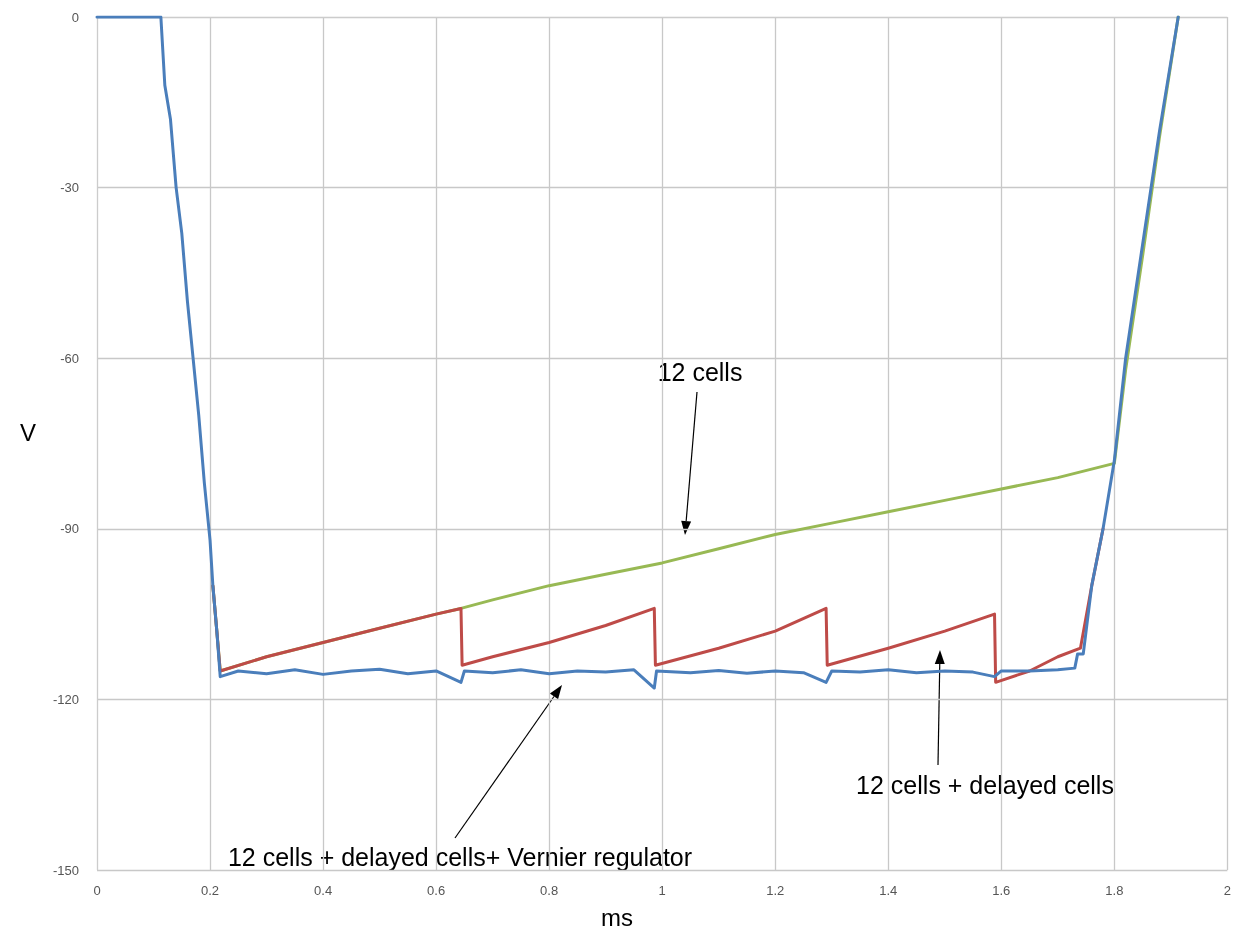  What do you see at coordinates (460, 857) in the screenshot?
I see `annotation: 12 cells + delayed cells+ Vernier regulator` at bounding box center [460, 857].